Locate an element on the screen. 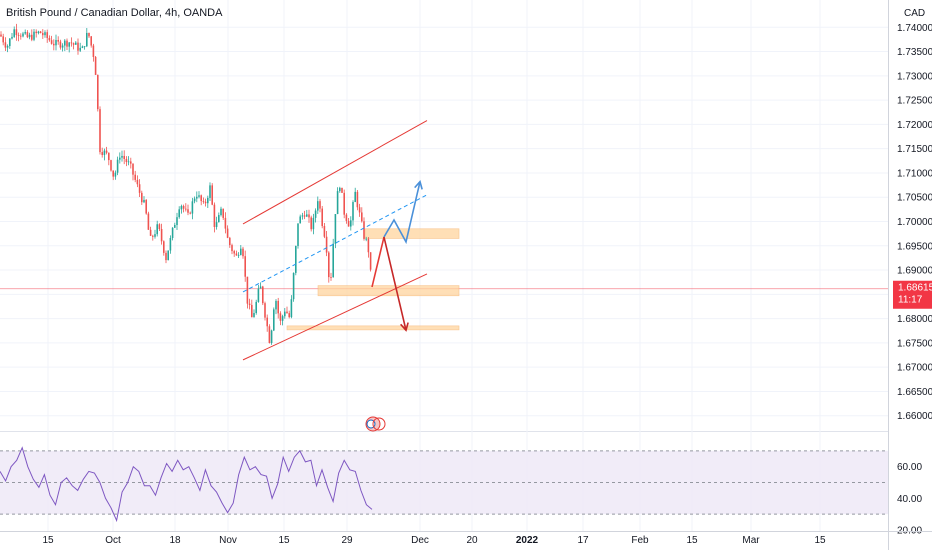 This screenshot has height=550, width=932. price-zone is located at coordinates (388, 291).